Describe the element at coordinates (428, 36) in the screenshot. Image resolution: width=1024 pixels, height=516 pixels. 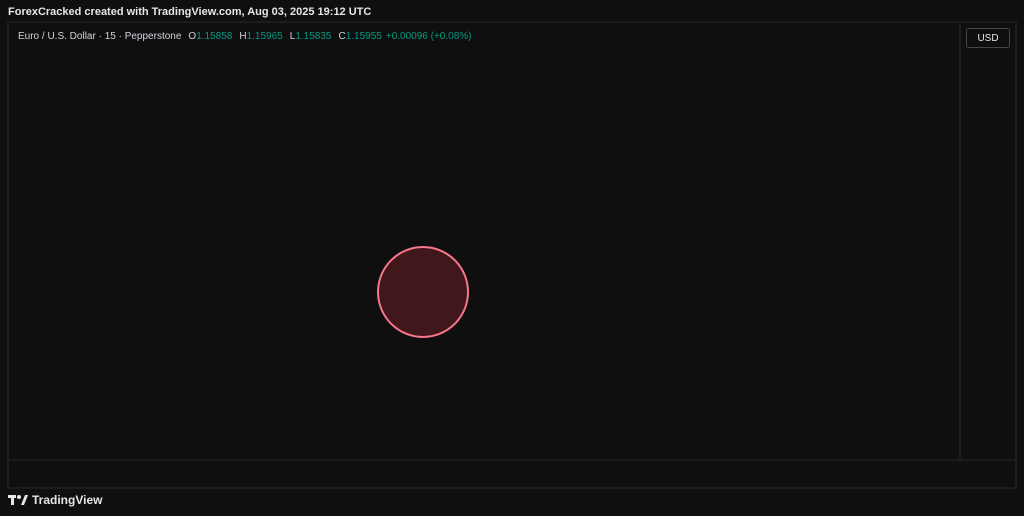
I see `change: +0.00096 (+0.08%)` at that location.